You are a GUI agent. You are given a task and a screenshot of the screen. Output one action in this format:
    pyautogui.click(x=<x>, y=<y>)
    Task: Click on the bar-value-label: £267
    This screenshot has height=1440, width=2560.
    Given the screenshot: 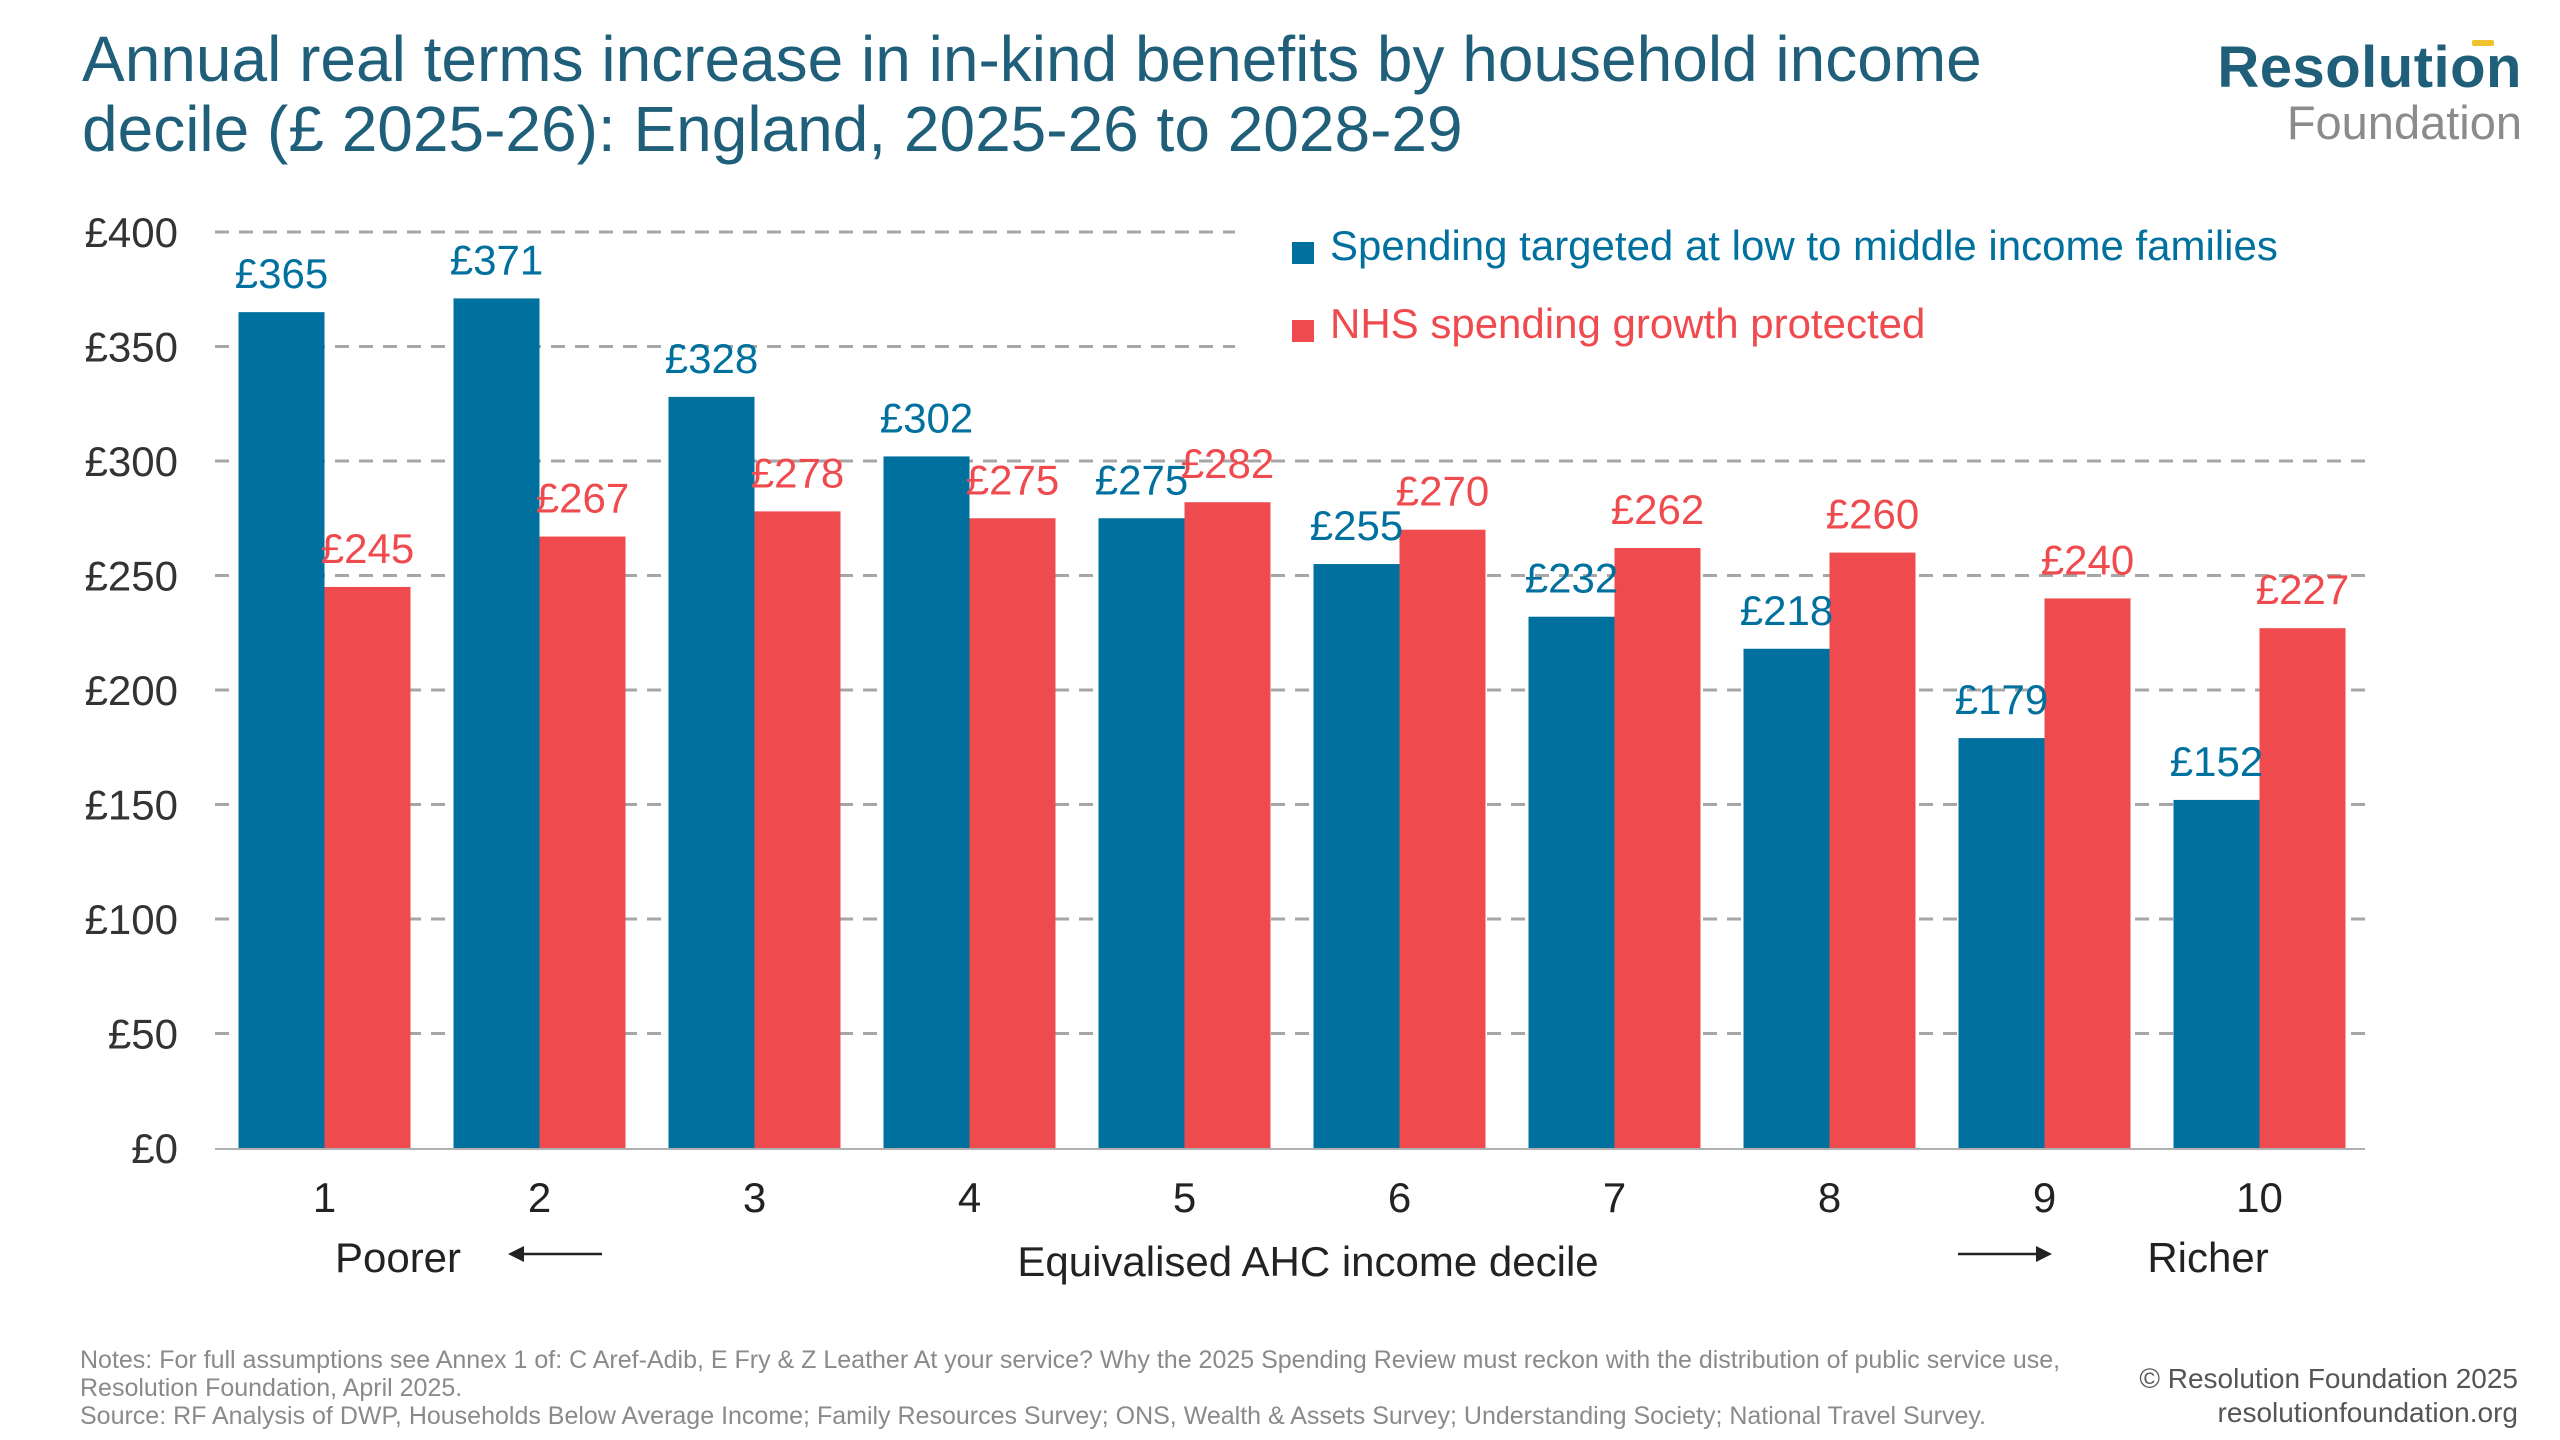 What is the action you would take?
    pyautogui.click(x=582, y=498)
    